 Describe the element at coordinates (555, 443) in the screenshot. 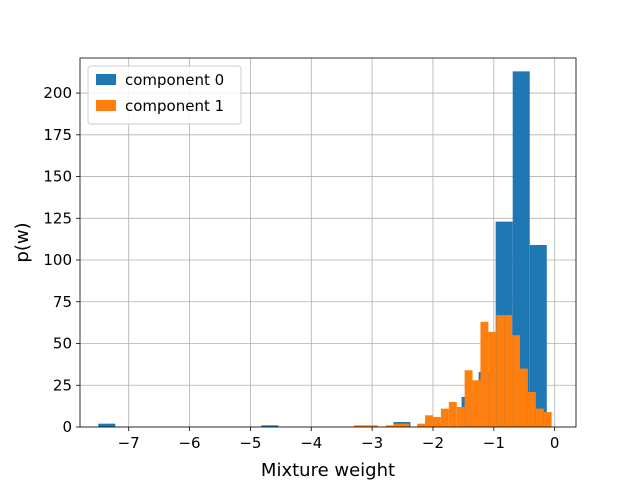

I see `x-tick-label: 0` at that location.